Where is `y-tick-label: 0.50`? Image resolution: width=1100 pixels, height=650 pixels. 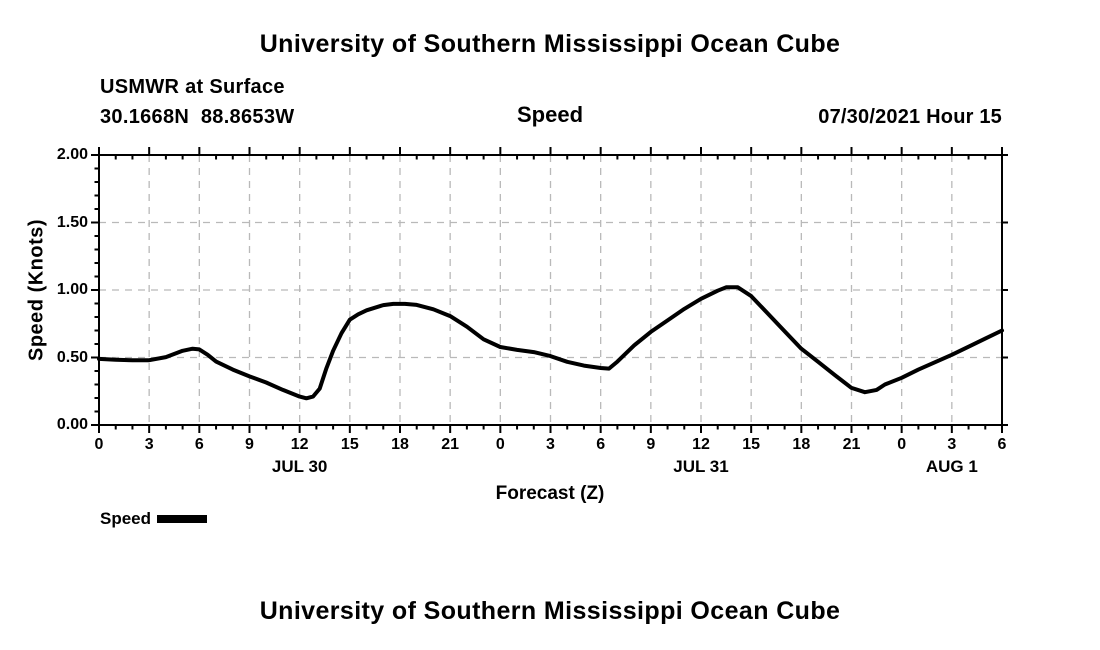
y-tick-label: 0.50 is located at coordinates (72, 357).